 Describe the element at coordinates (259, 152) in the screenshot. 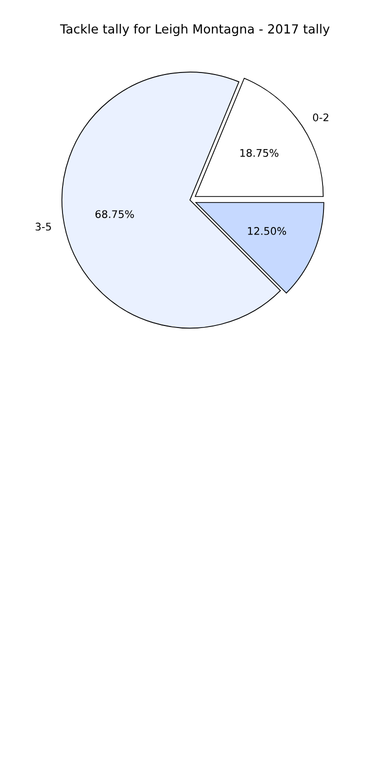

I see `data-label: 18.75%` at that location.